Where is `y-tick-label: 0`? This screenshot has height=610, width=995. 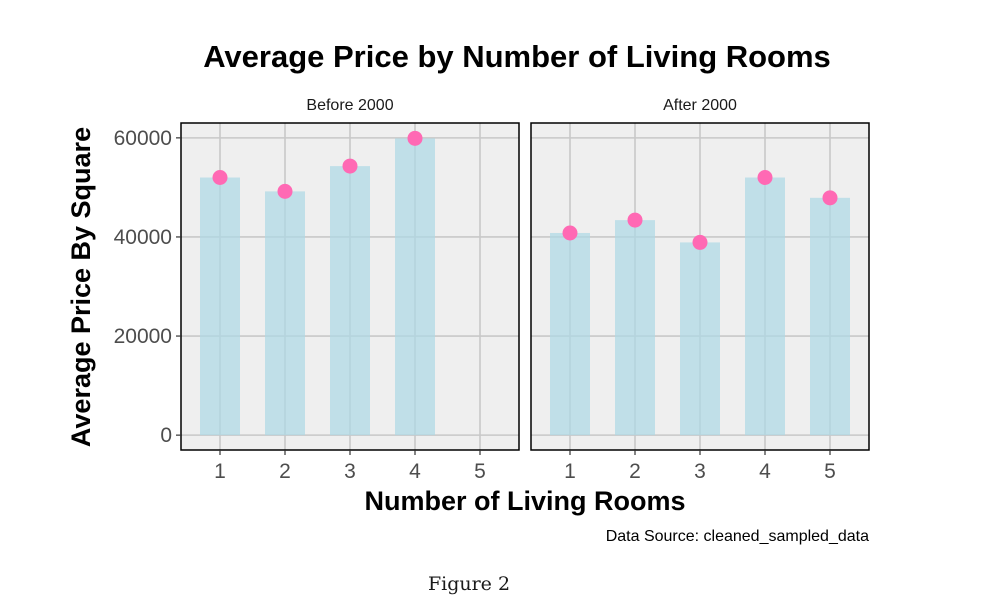
y-tick-label: 0 is located at coordinates (166, 435).